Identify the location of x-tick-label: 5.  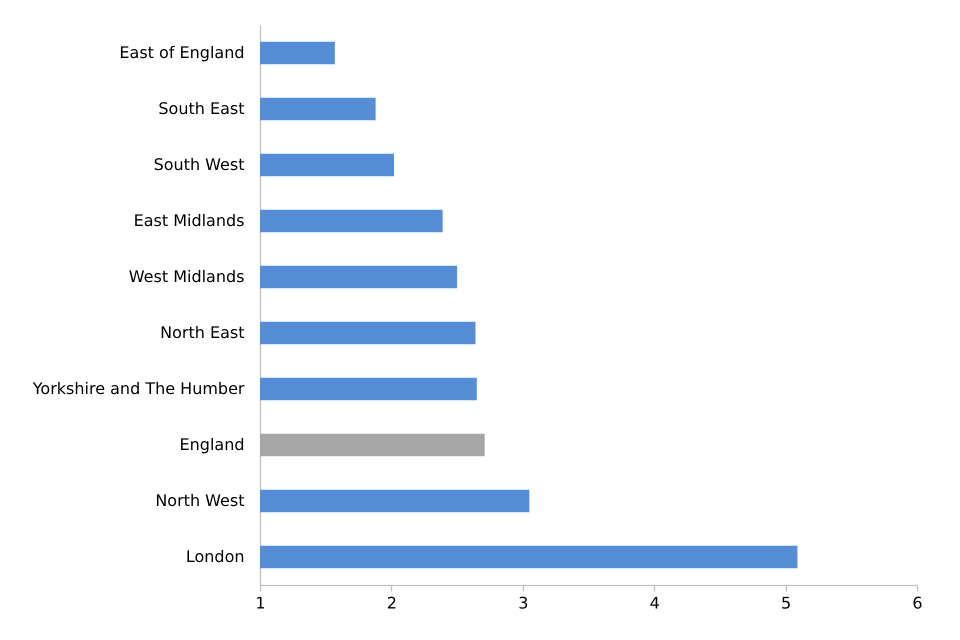
(786, 603).